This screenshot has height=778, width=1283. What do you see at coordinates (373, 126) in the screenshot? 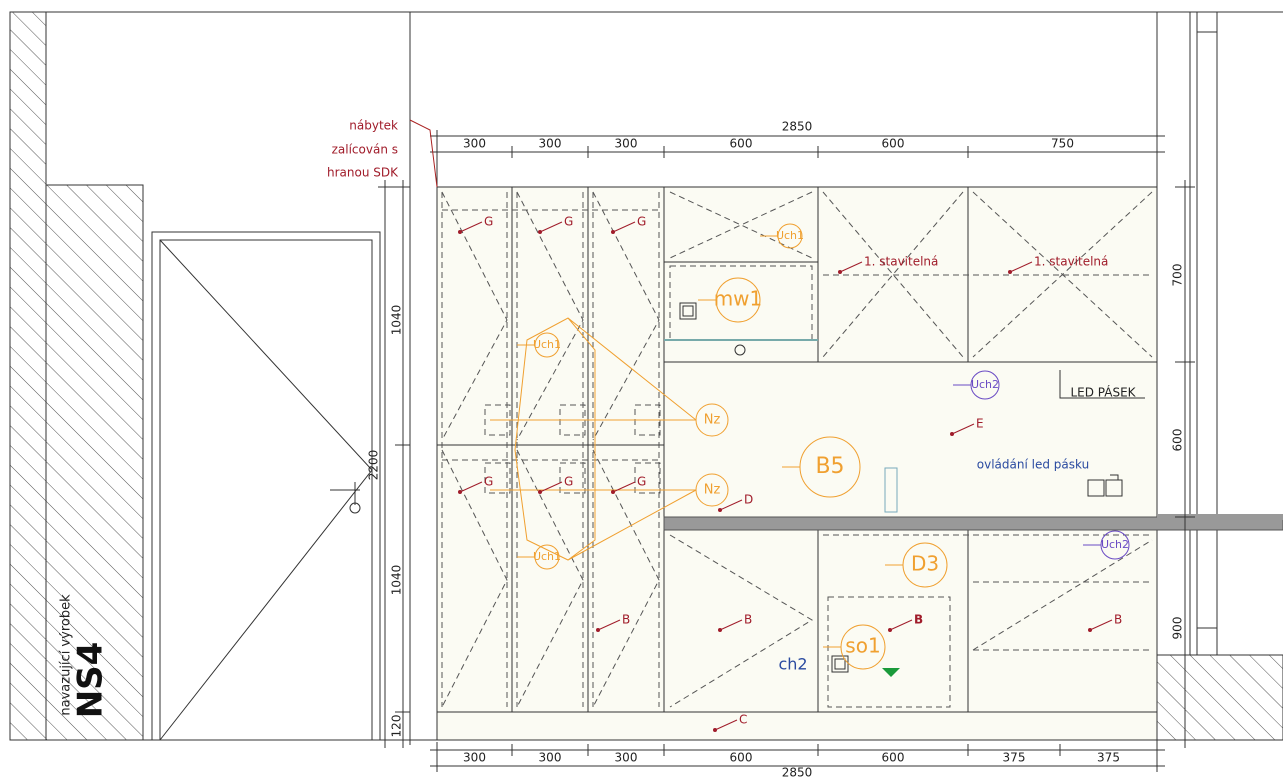
I see `note-line: nábytek` at bounding box center [373, 126].